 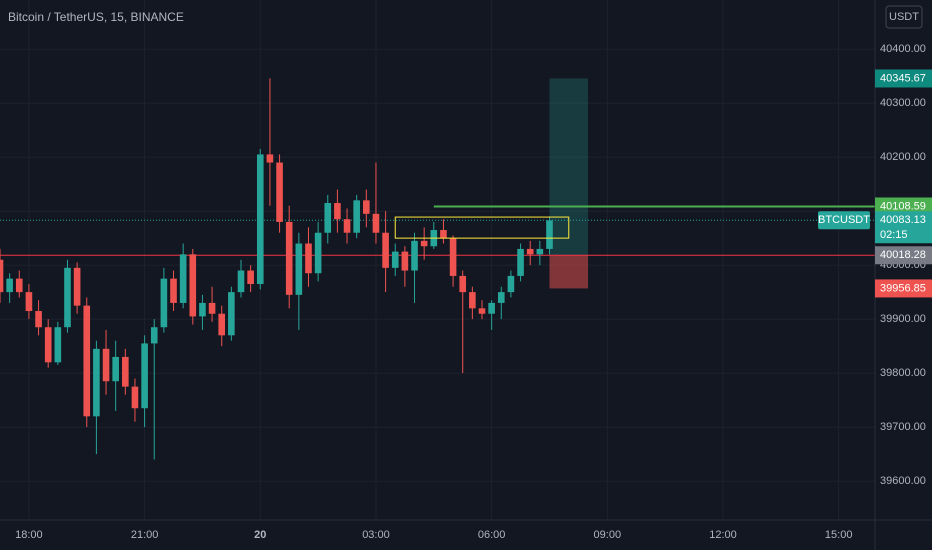 What do you see at coordinates (903, 373) in the screenshot?
I see `y-tick-label: 39800.00` at bounding box center [903, 373].